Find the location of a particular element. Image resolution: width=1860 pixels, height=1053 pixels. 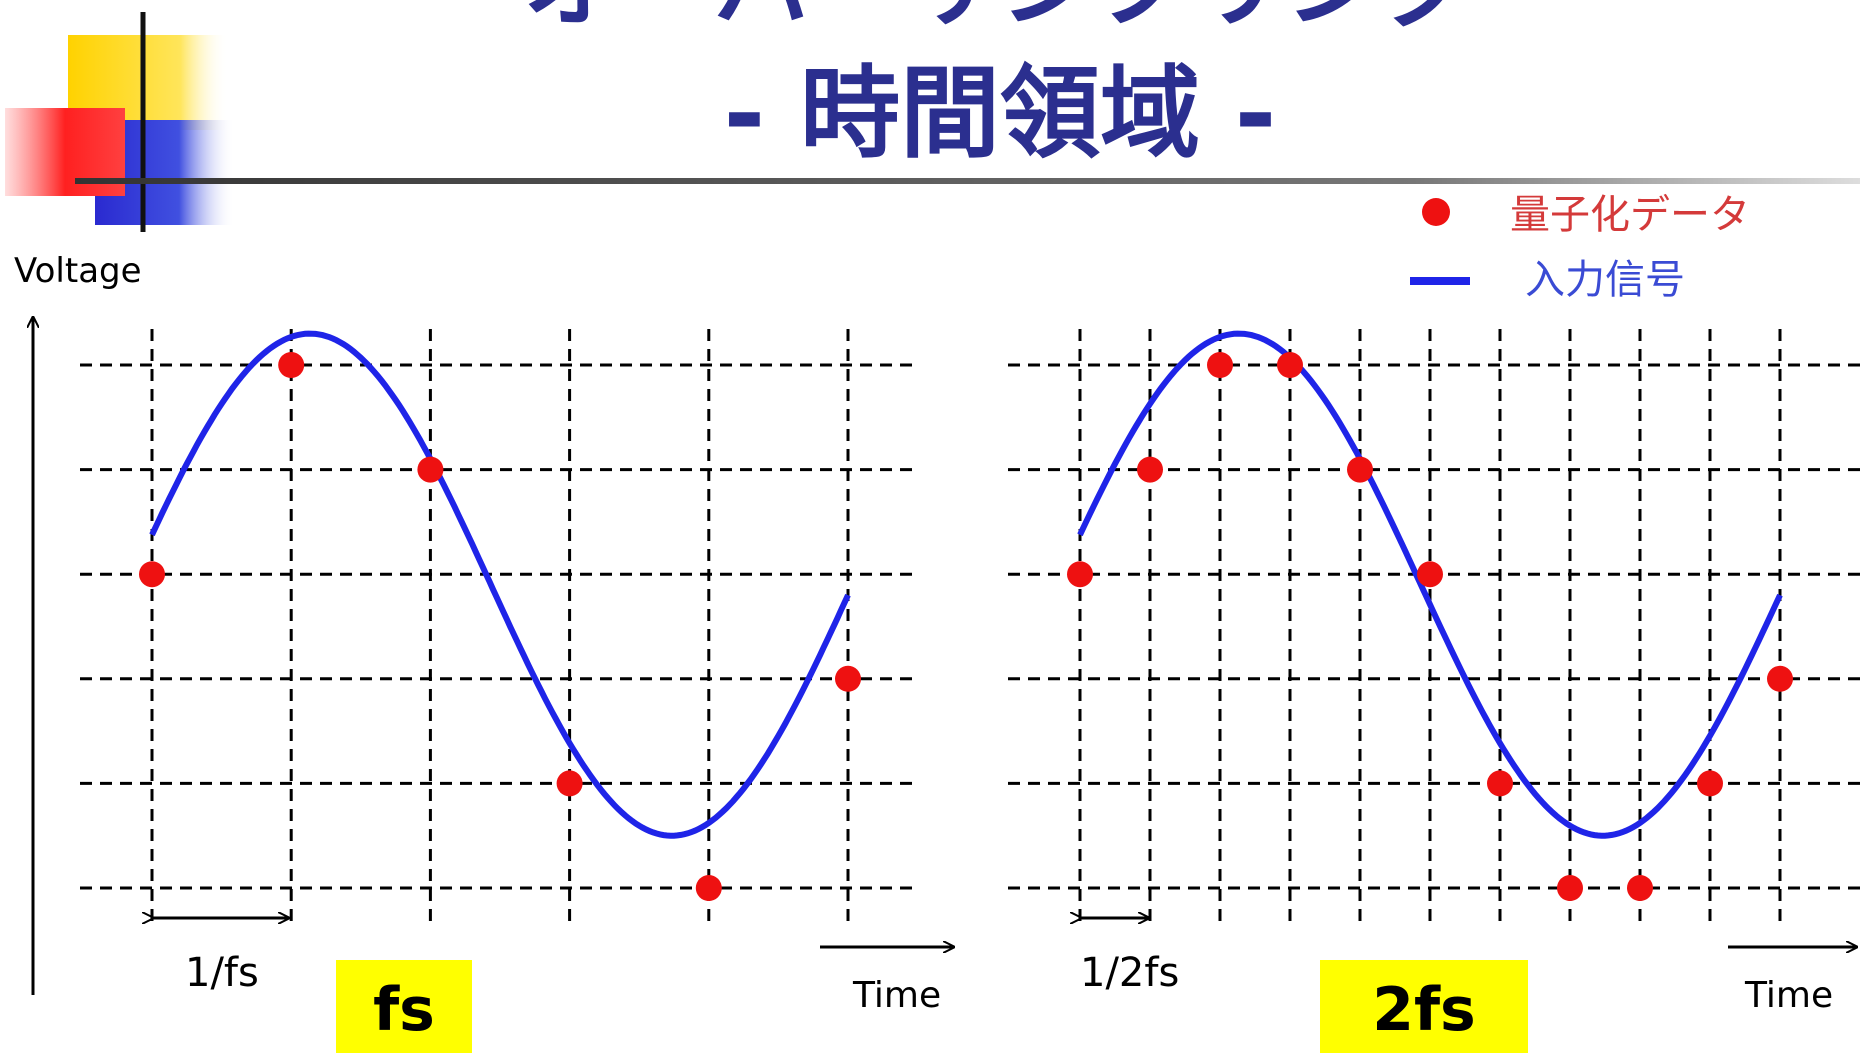

legend-sample-label: 量子化データ is located at coordinates (1630, 215).